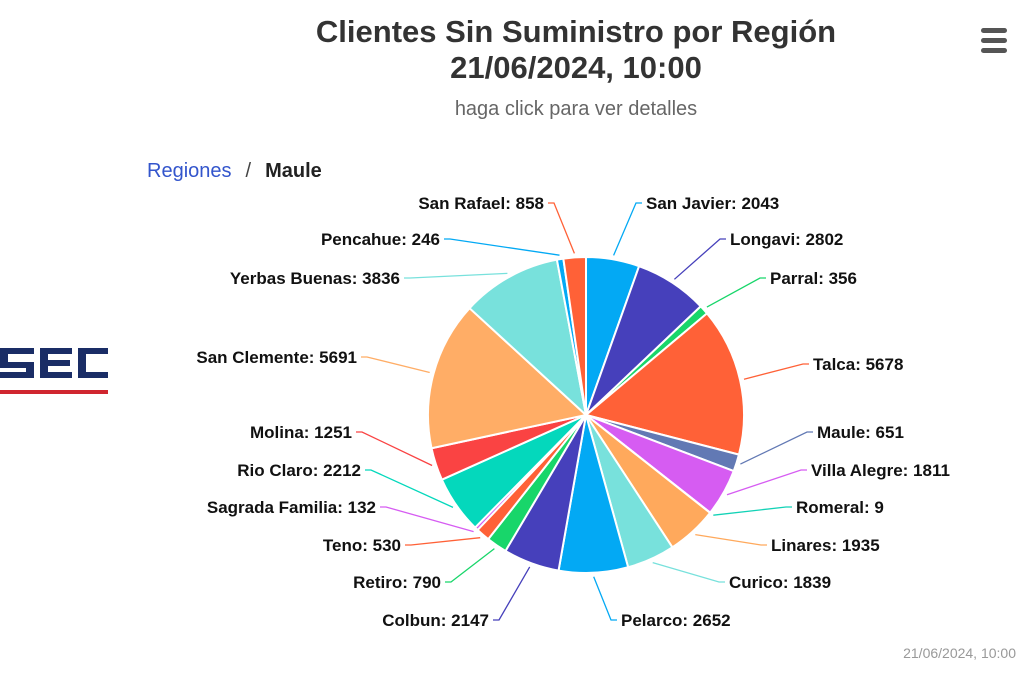  Describe the element at coordinates (574, 335) in the screenshot. I see `pie-slice-san-rafael` at that location.